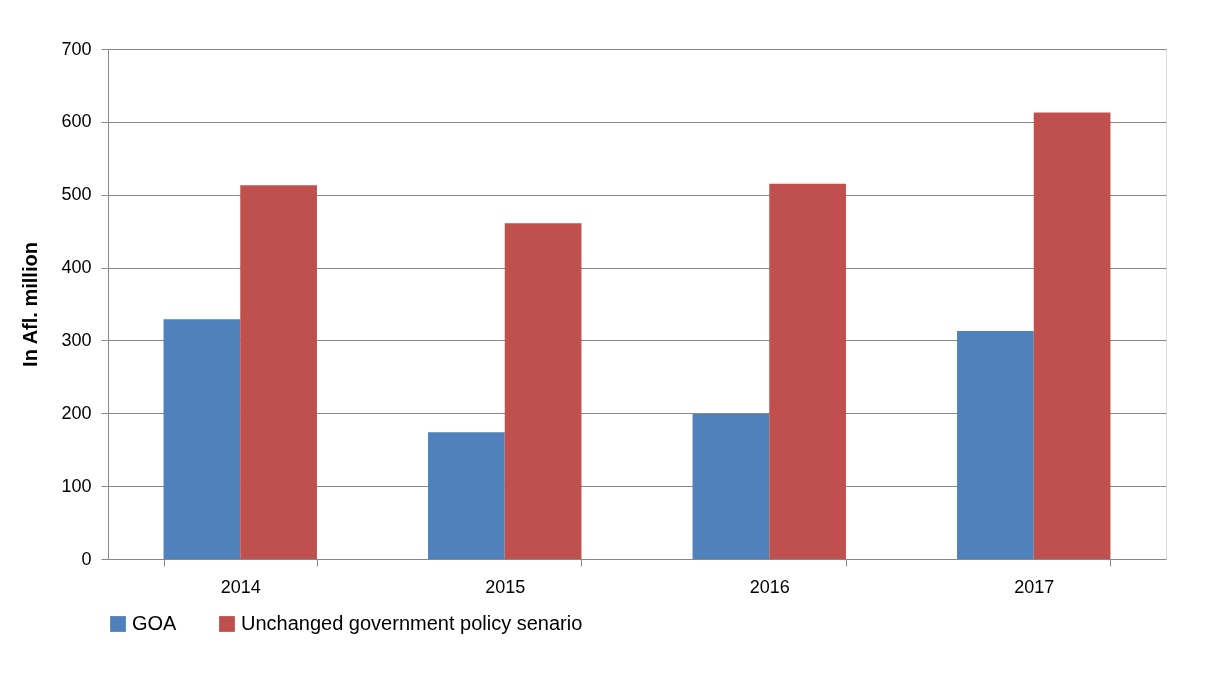  What do you see at coordinates (412, 623) in the screenshot?
I see `legend-label: Unchanged government policy senario` at bounding box center [412, 623].